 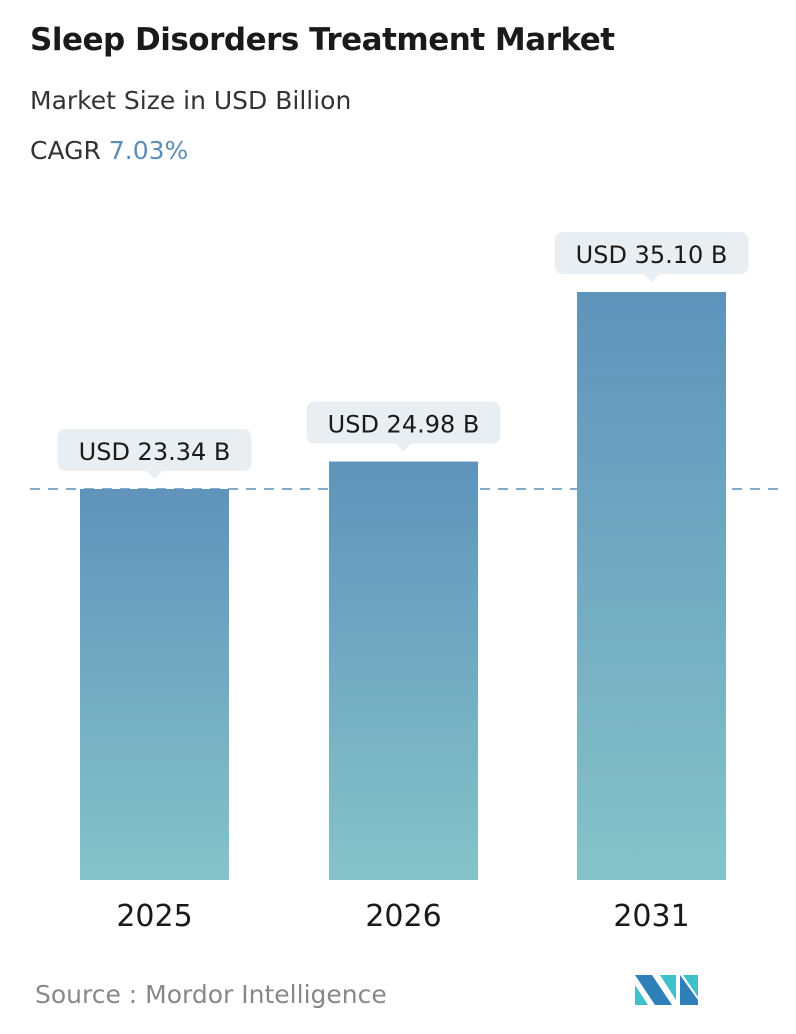 I want to click on x-tick-label: 2026, so click(x=403, y=916).